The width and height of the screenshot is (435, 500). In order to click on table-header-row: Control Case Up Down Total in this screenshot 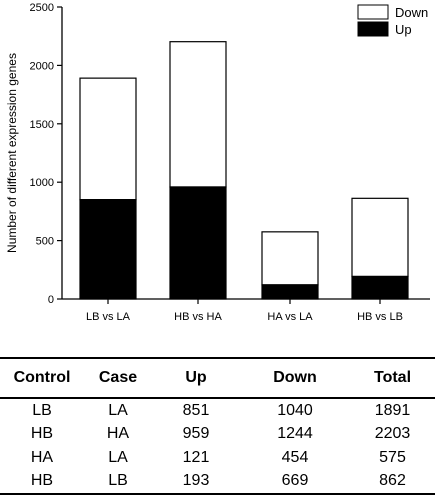, I will do `click(217, 378)`.